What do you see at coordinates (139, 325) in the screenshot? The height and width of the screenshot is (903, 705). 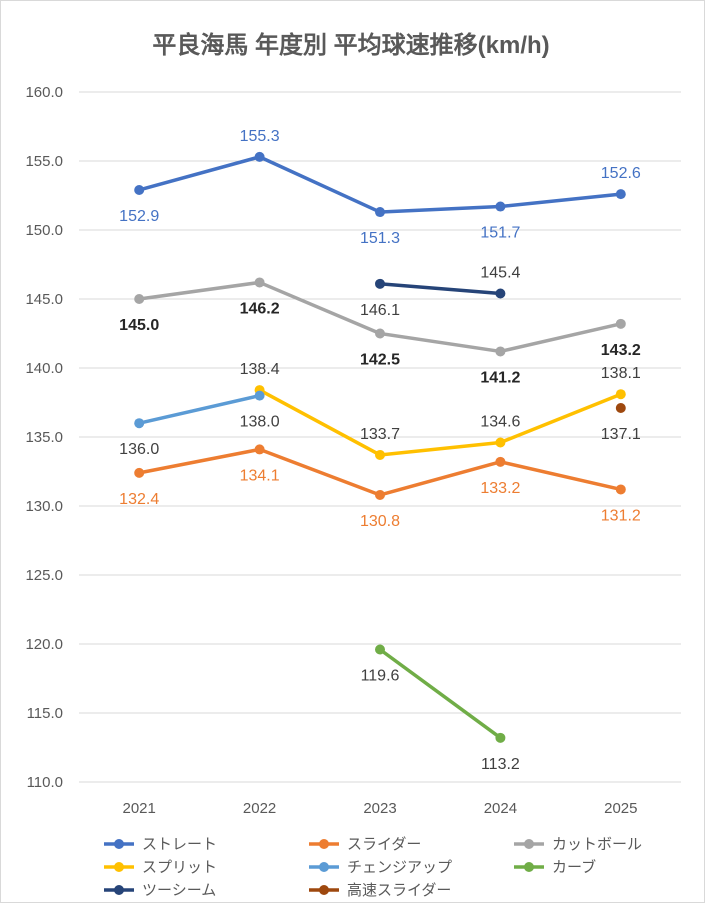 I see `data-label: 145.0` at bounding box center [139, 325].